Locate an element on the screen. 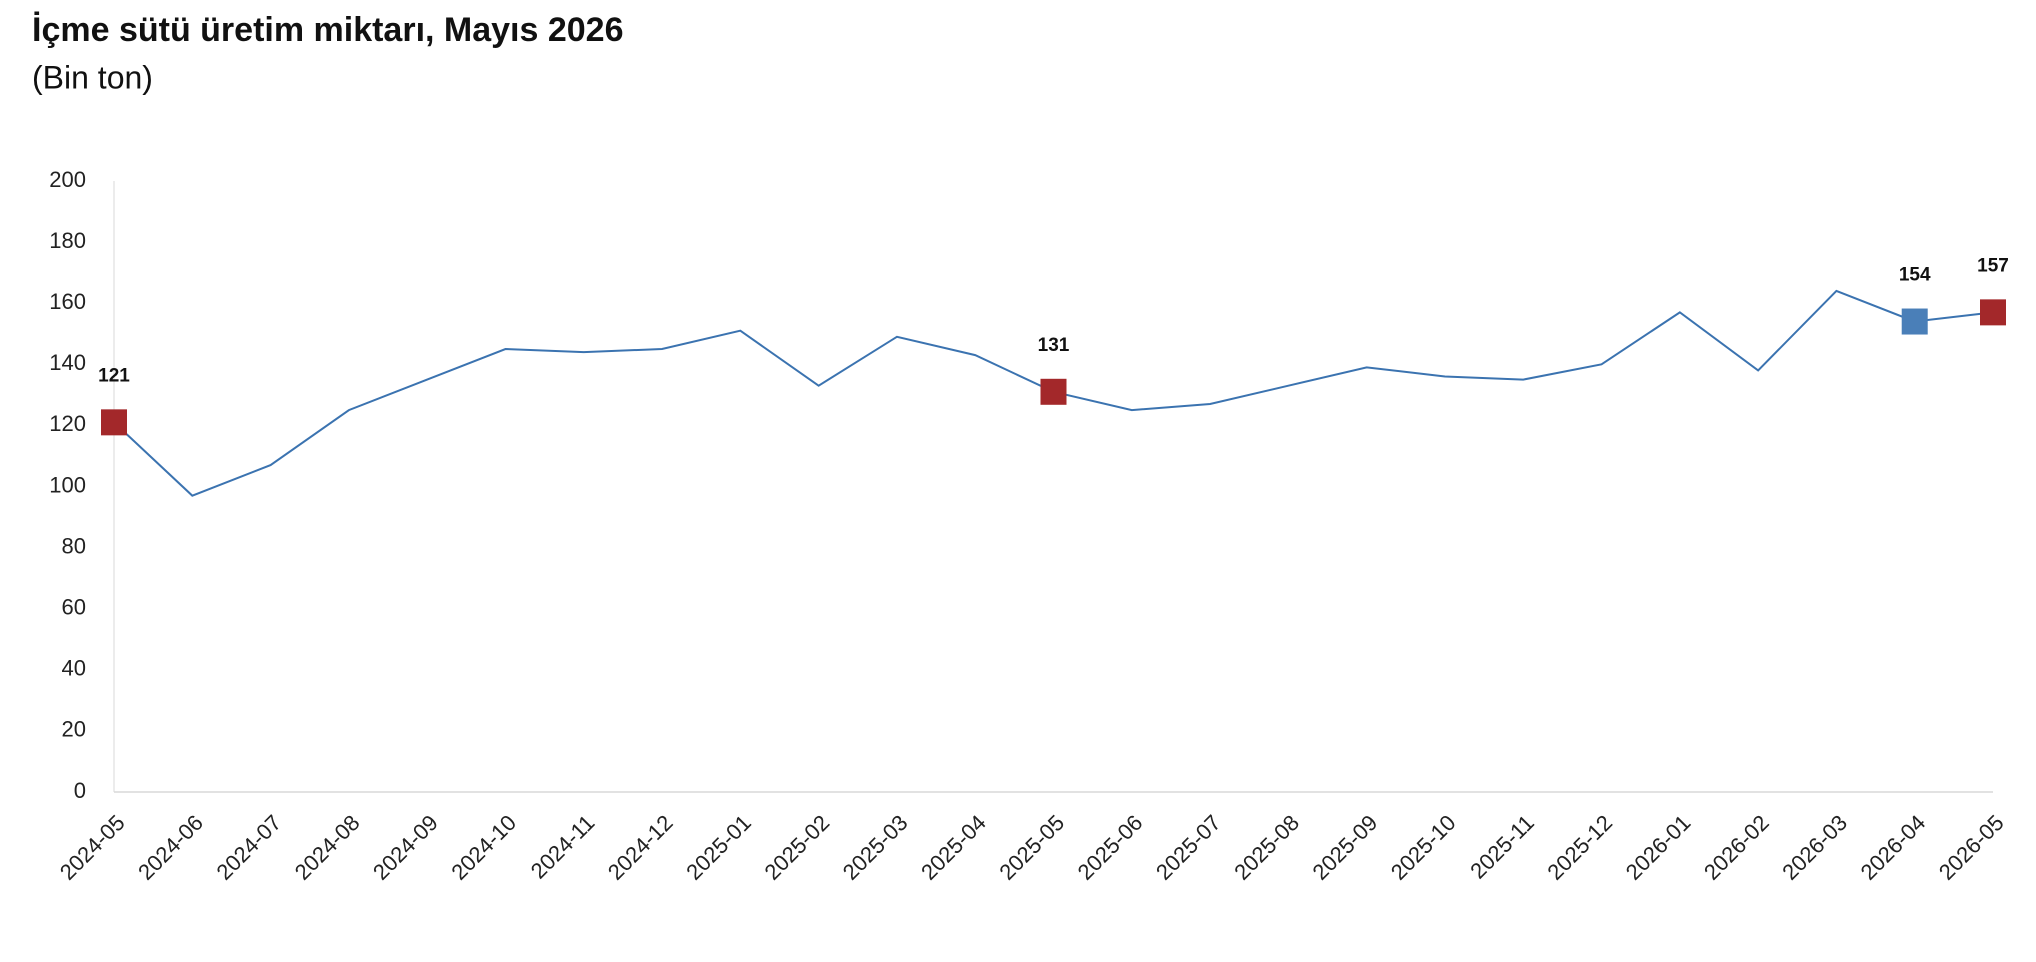 The height and width of the screenshot is (962, 2036). y-tick-label: 120 is located at coordinates (67, 423).